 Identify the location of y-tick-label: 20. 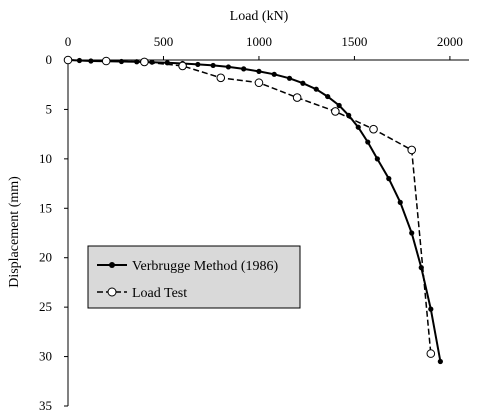
(45, 257).